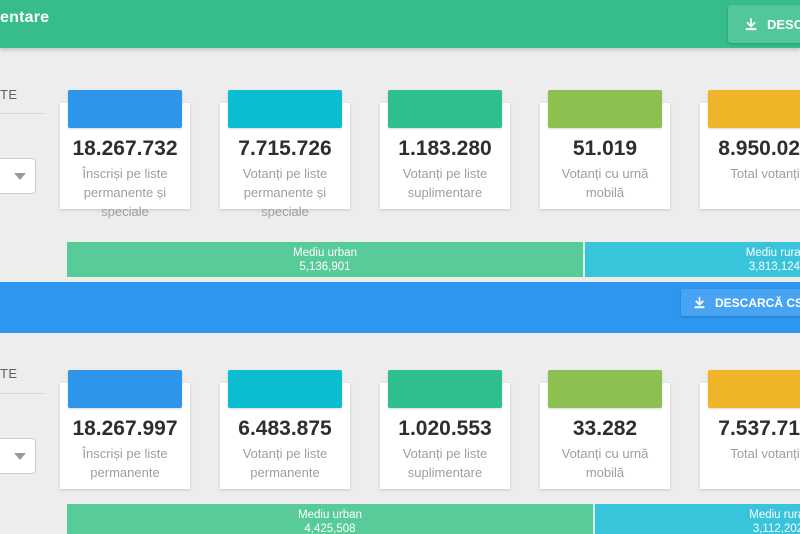 The image size is (800, 534). I want to click on stat-card-total-voters-1: 8.950.025 Total votanți, so click(750, 149).